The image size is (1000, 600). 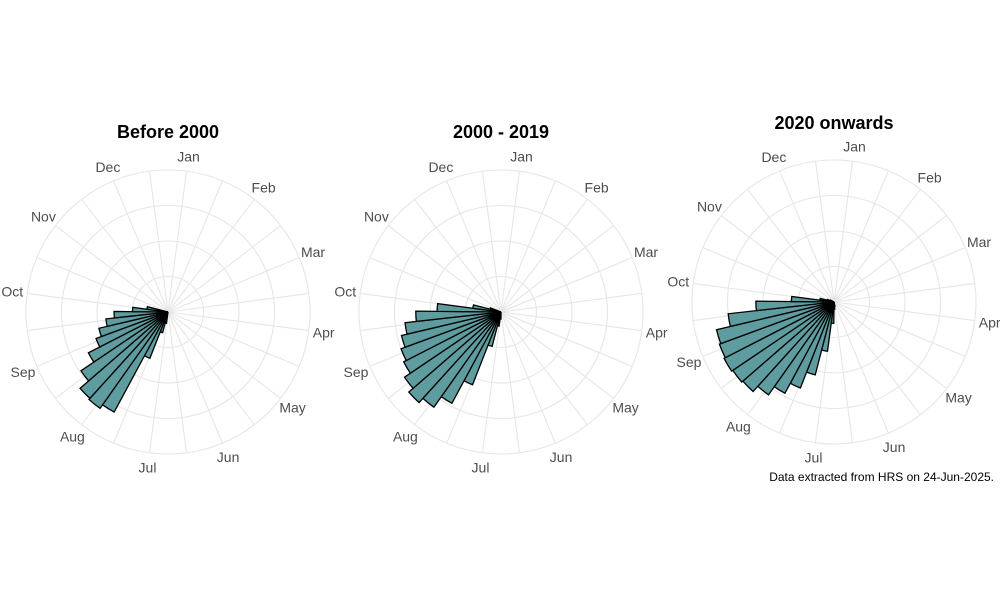 I want to click on polar-grid, so click(x=501, y=312).